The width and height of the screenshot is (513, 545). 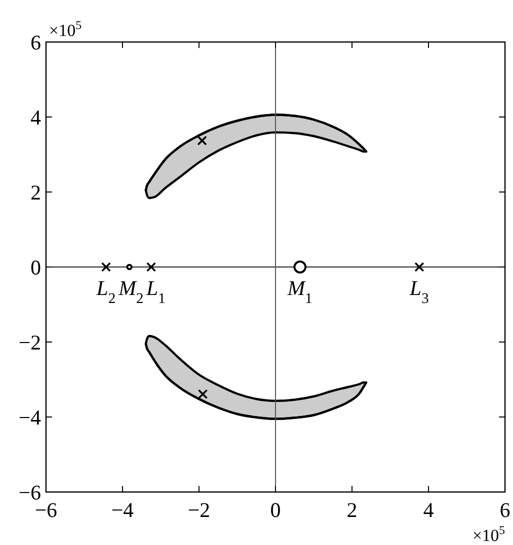 What do you see at coordinates (489, 534) in the screenshot?
I see `x-axis-title: ×10$^{5}$` at bounding box center [489, 534].